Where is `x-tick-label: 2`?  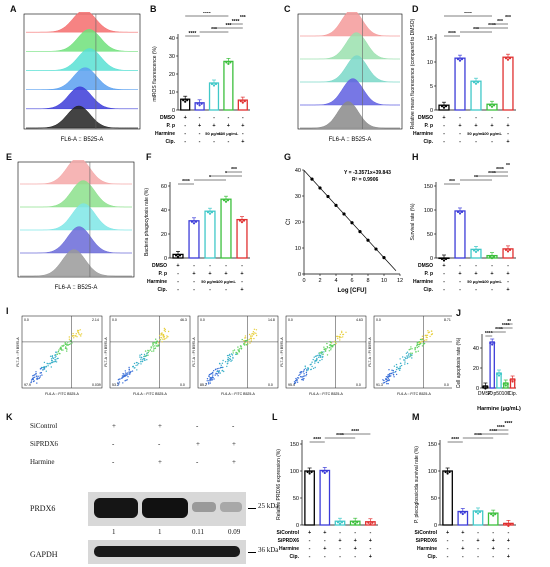
x-tick-label: 2 is located at coordinates (319, 281).